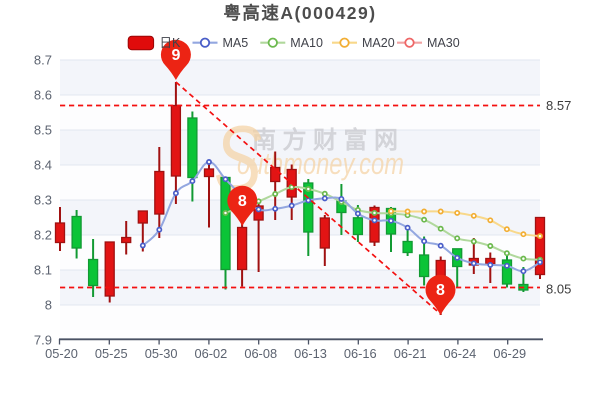 This screenshot has height=405, width=600. What do you see at coordinates (43, 130) in the screenshot?
I see `svg-text: 8.5` at bounding box center [43, 130].